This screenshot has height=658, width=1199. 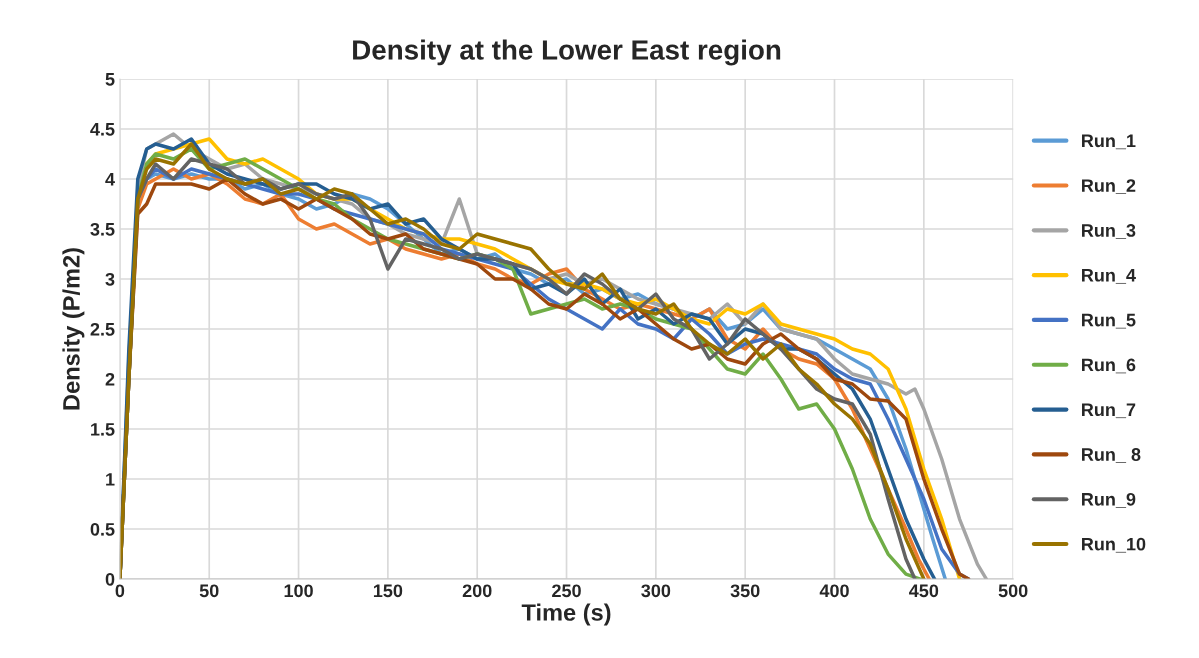 What do you see at coordinates (110, 79) in the screenshot?
I see `y-tick-label: 5` at bounding box center [110, 79].